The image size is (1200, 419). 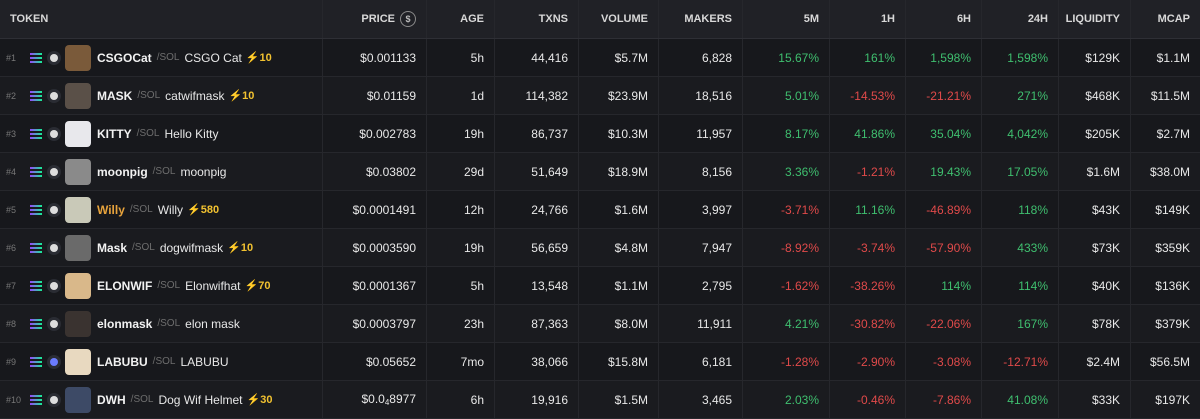 What do you see at coordinates (212, 323) in the screenshot?
I see `token-name: elon mask` at bounding box center [212, 323].